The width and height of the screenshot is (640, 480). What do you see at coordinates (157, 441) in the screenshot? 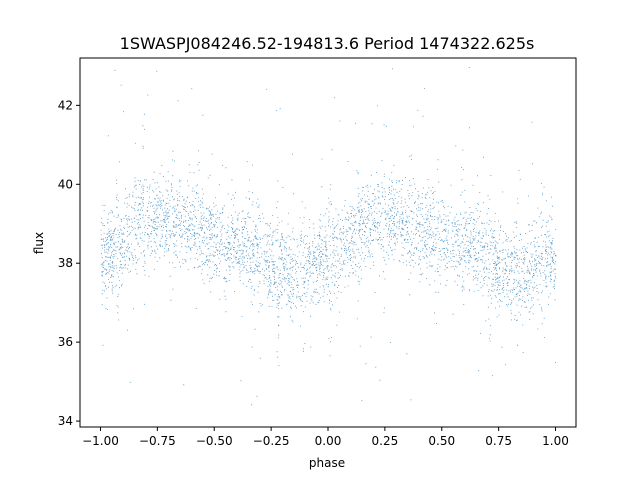
I see `x-tick-label: −0.75` at bounding box center [157, 441].